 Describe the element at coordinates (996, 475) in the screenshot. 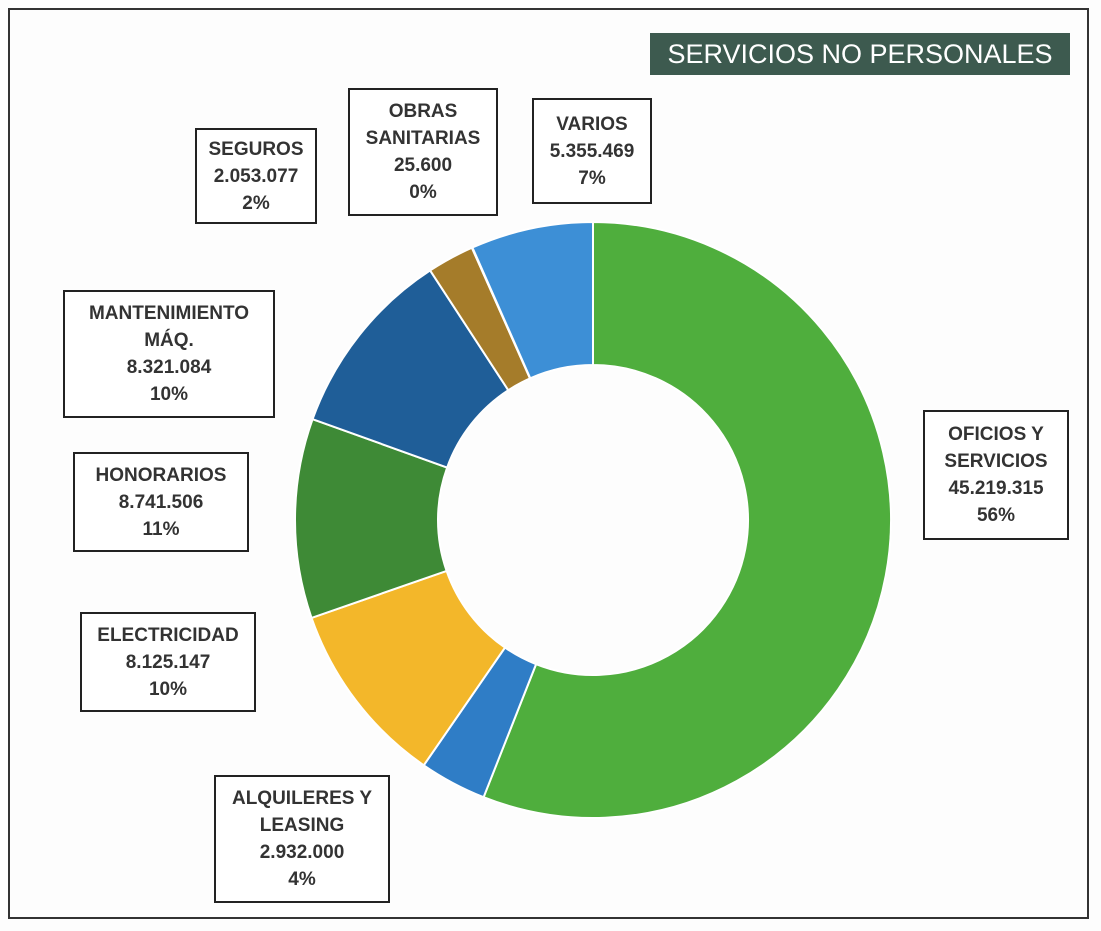

I see `data-label: OFICIOS Y SERVICIOS 45.219.315 56%` at that location.